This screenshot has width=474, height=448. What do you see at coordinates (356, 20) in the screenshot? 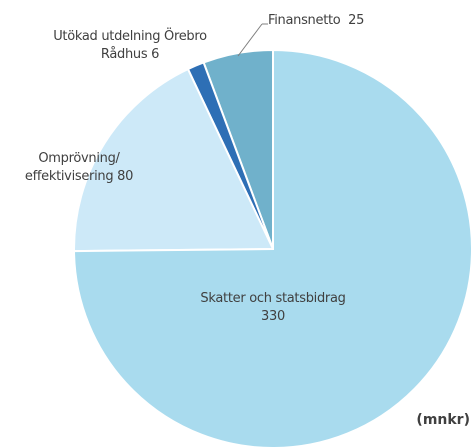
I see `slice-value: 25` at bounding box center [356, 20].